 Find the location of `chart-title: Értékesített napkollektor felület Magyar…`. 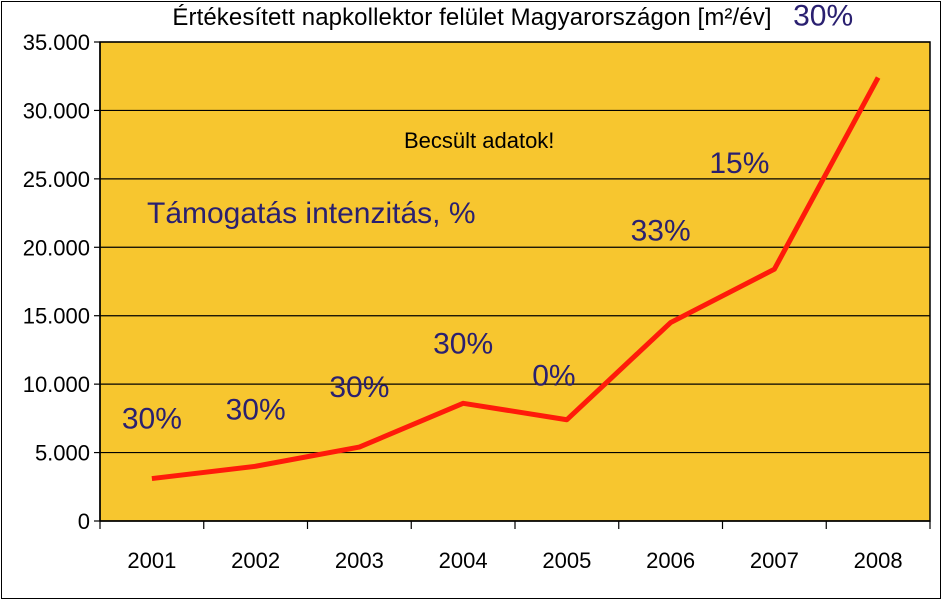

chart-title: Értékesített napkollektor felület Magyar… is located at coordinates (472, 17).